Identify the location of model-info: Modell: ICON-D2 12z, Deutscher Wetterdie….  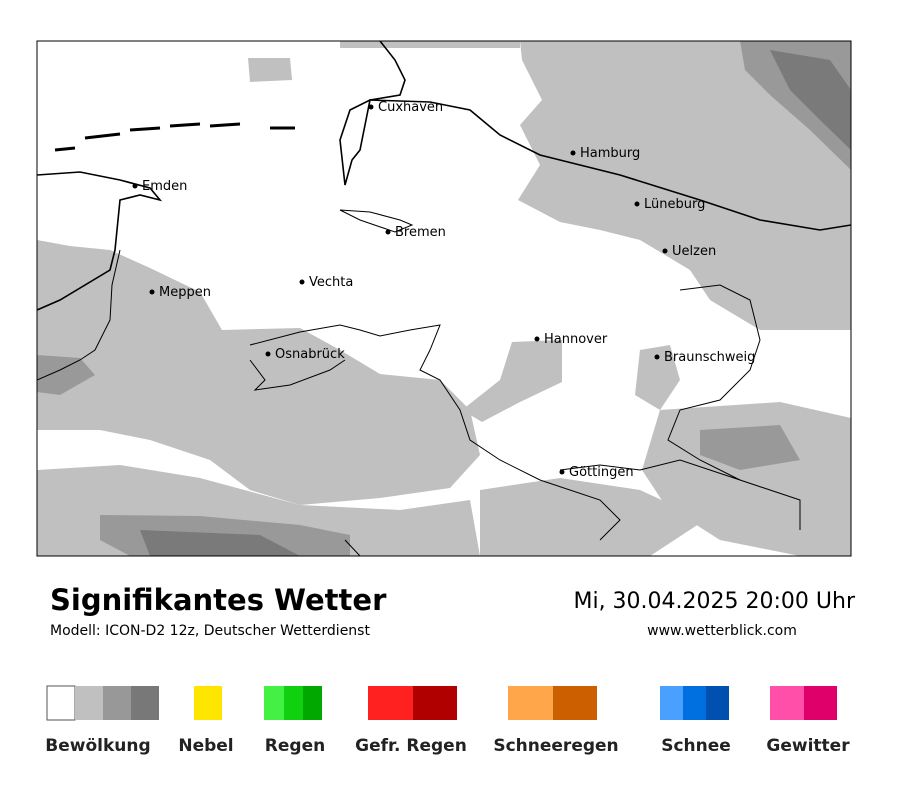
(210, 631).